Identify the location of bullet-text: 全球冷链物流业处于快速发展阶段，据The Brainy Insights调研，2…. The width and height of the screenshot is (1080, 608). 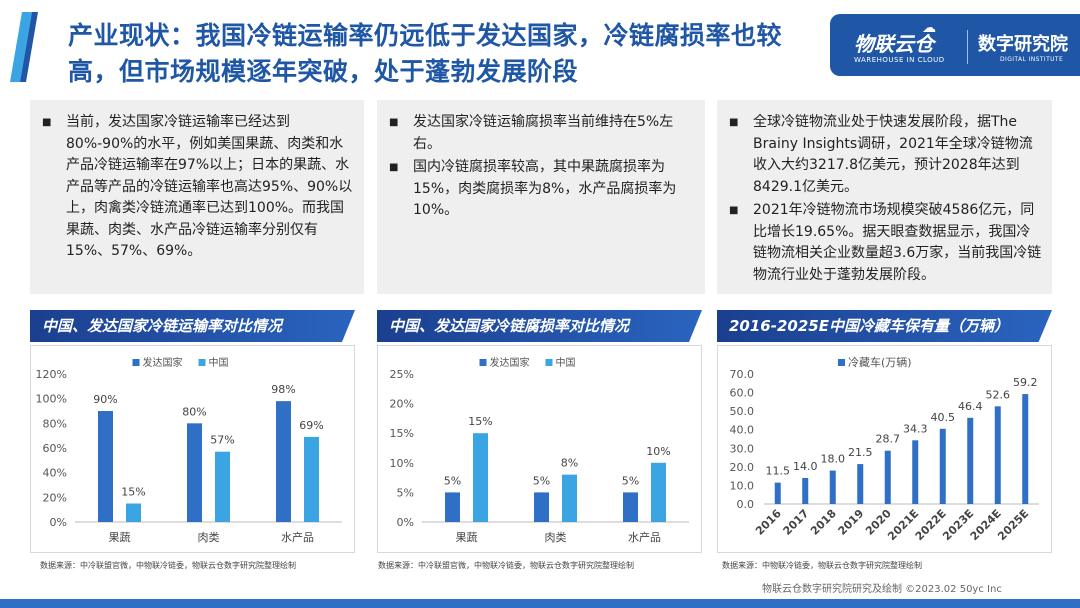
(893, 154).